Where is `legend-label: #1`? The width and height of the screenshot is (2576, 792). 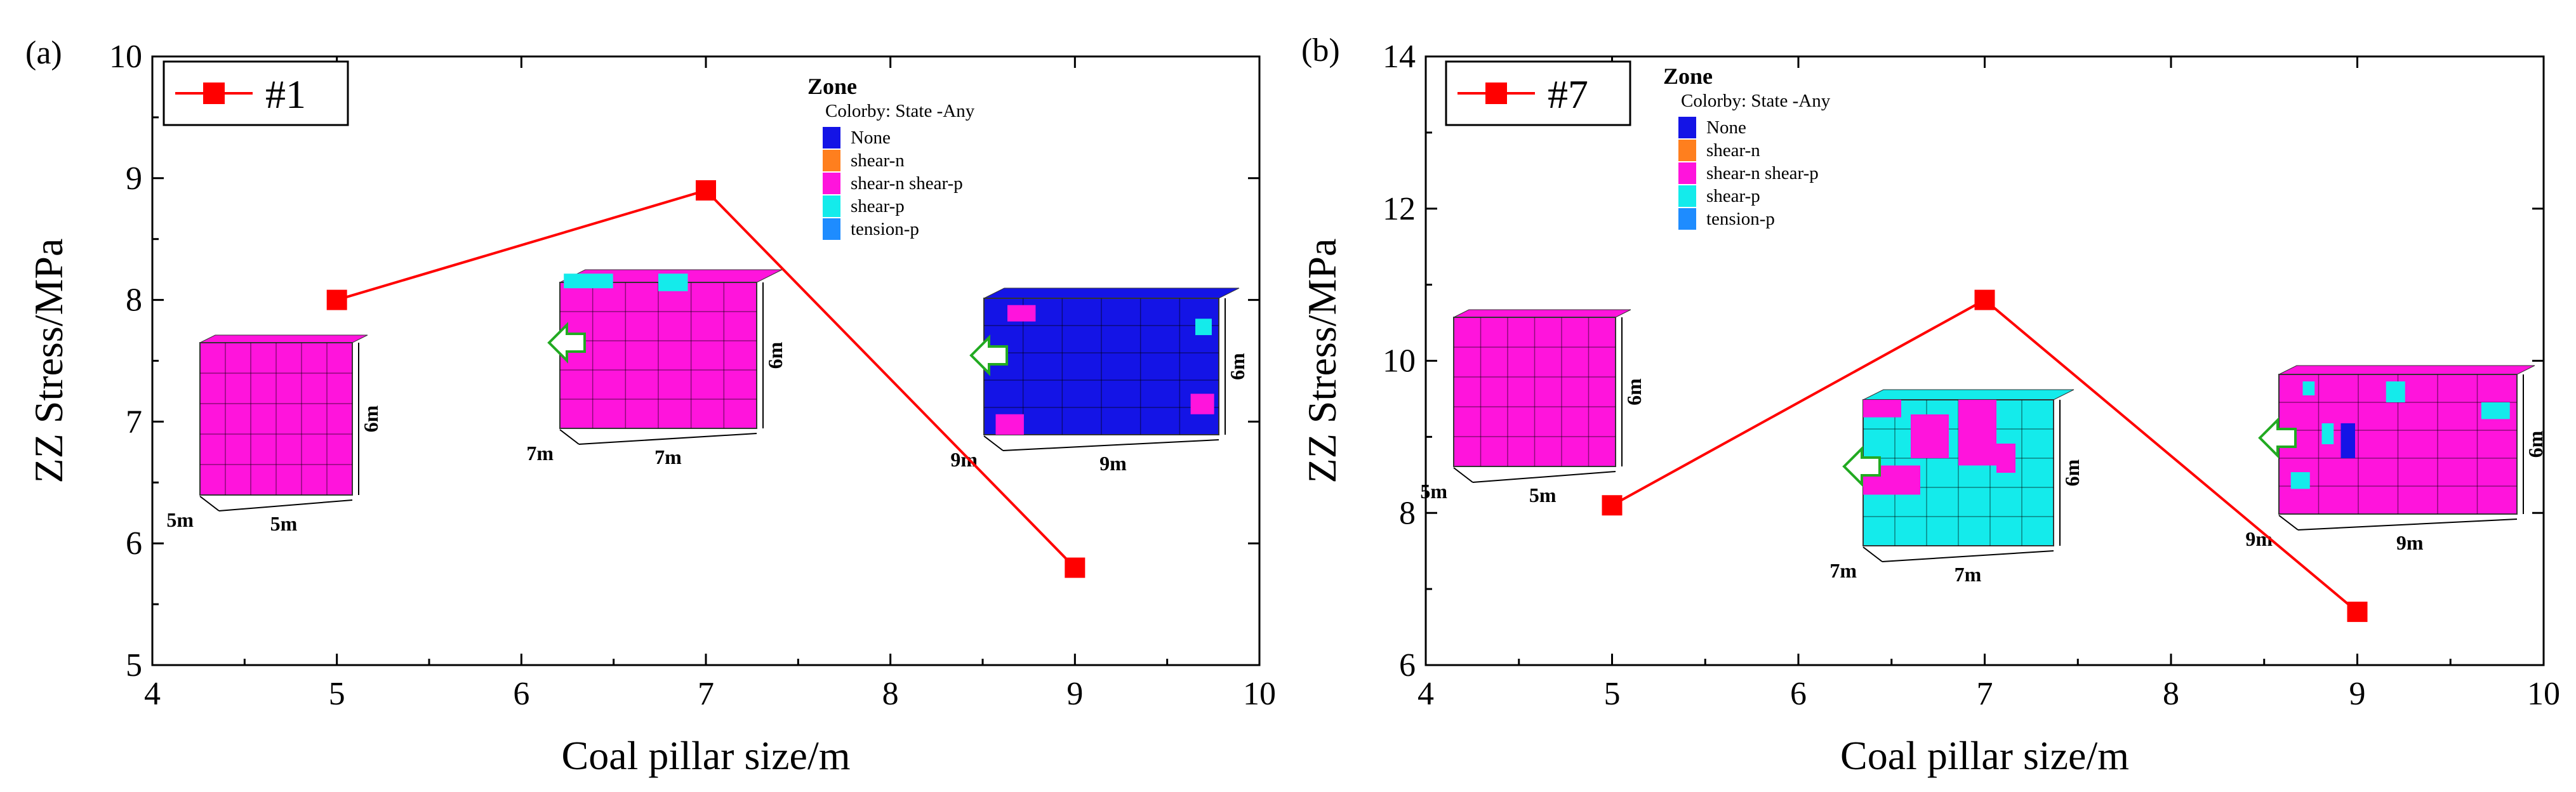
legend-label: #1 is located at coordinates (285, 94).